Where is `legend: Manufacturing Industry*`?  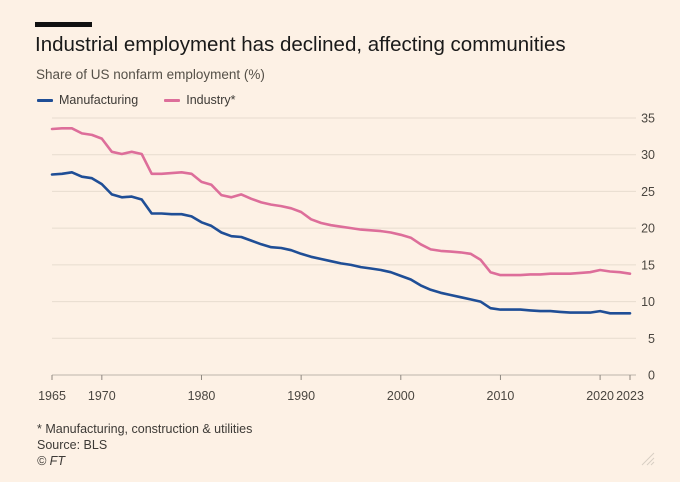
legend: Manufacturing Industry* is located at coordinates (149, 100).